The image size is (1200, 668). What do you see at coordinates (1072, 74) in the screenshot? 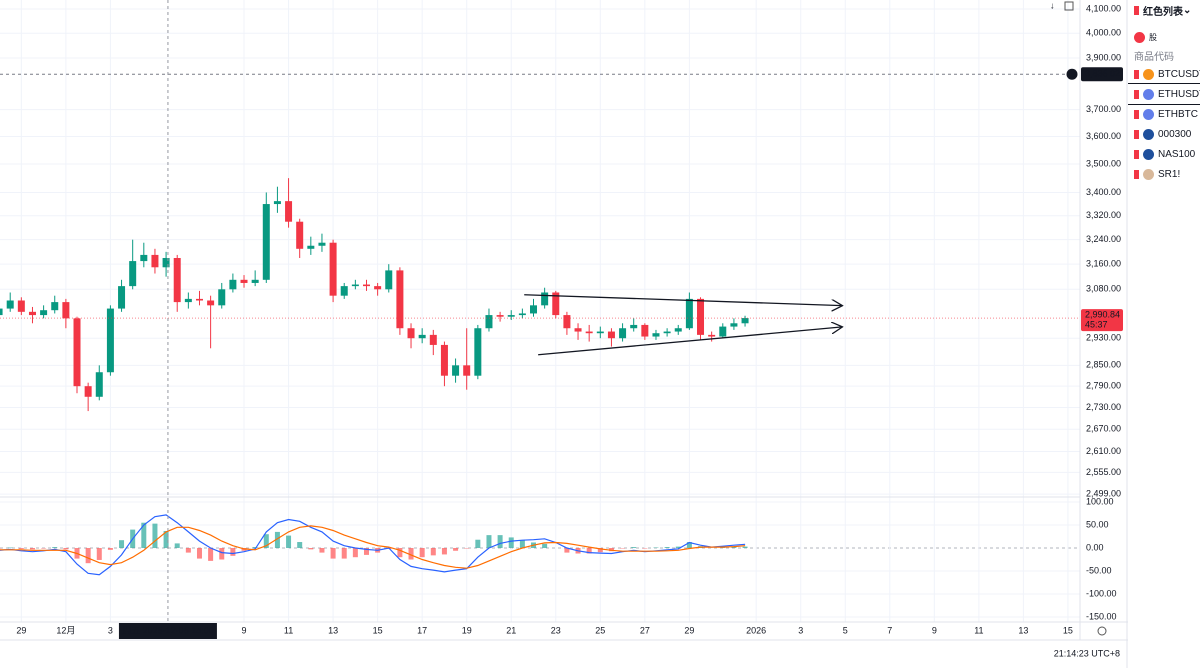
I see `add-button` at bounding box center [1072, 74].